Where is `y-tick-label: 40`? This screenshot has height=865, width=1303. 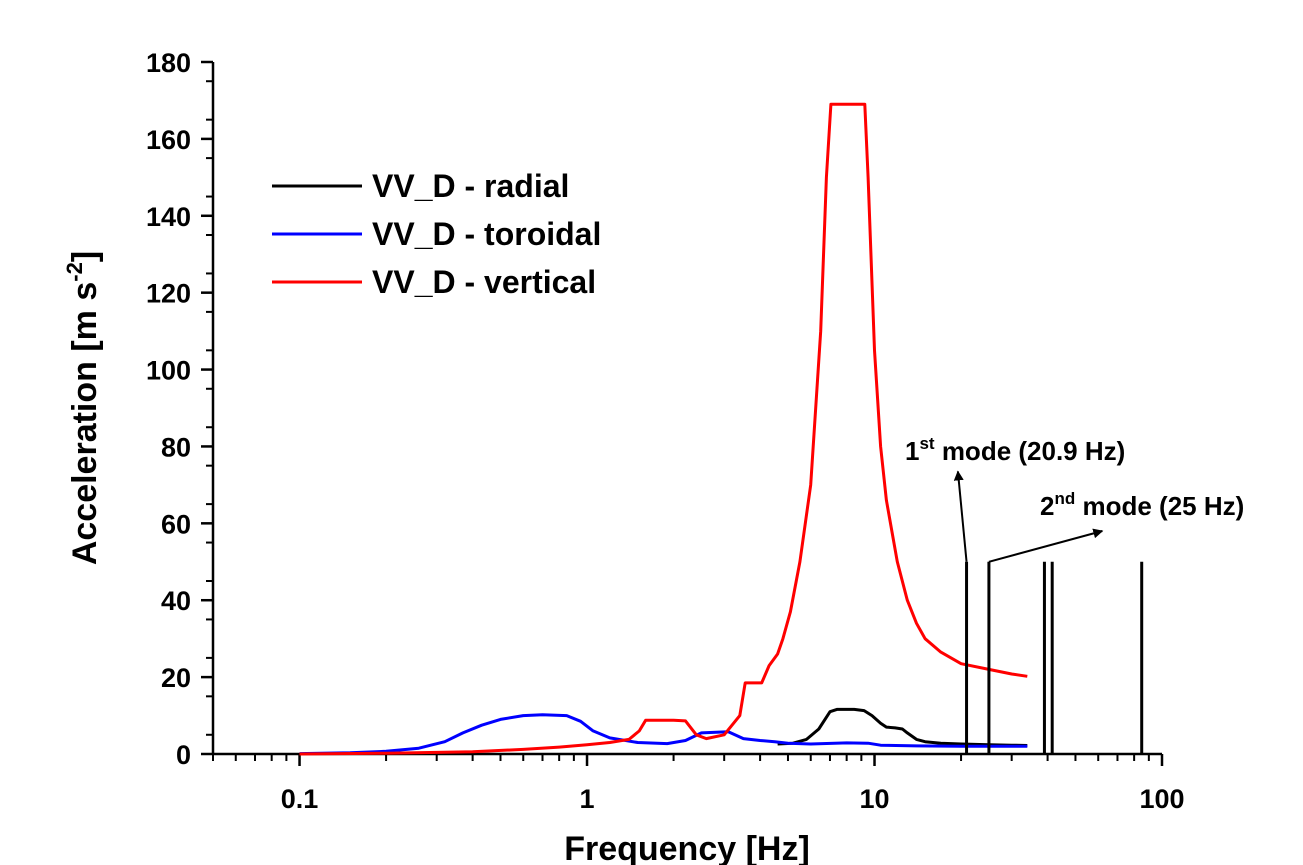
y-tick-label: 40 is located at coordinates (176, 601).